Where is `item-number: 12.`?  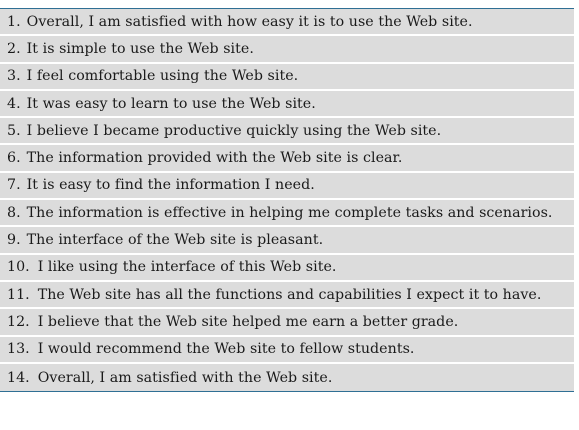 item-number: 12. is located at coordinates (18, 321).